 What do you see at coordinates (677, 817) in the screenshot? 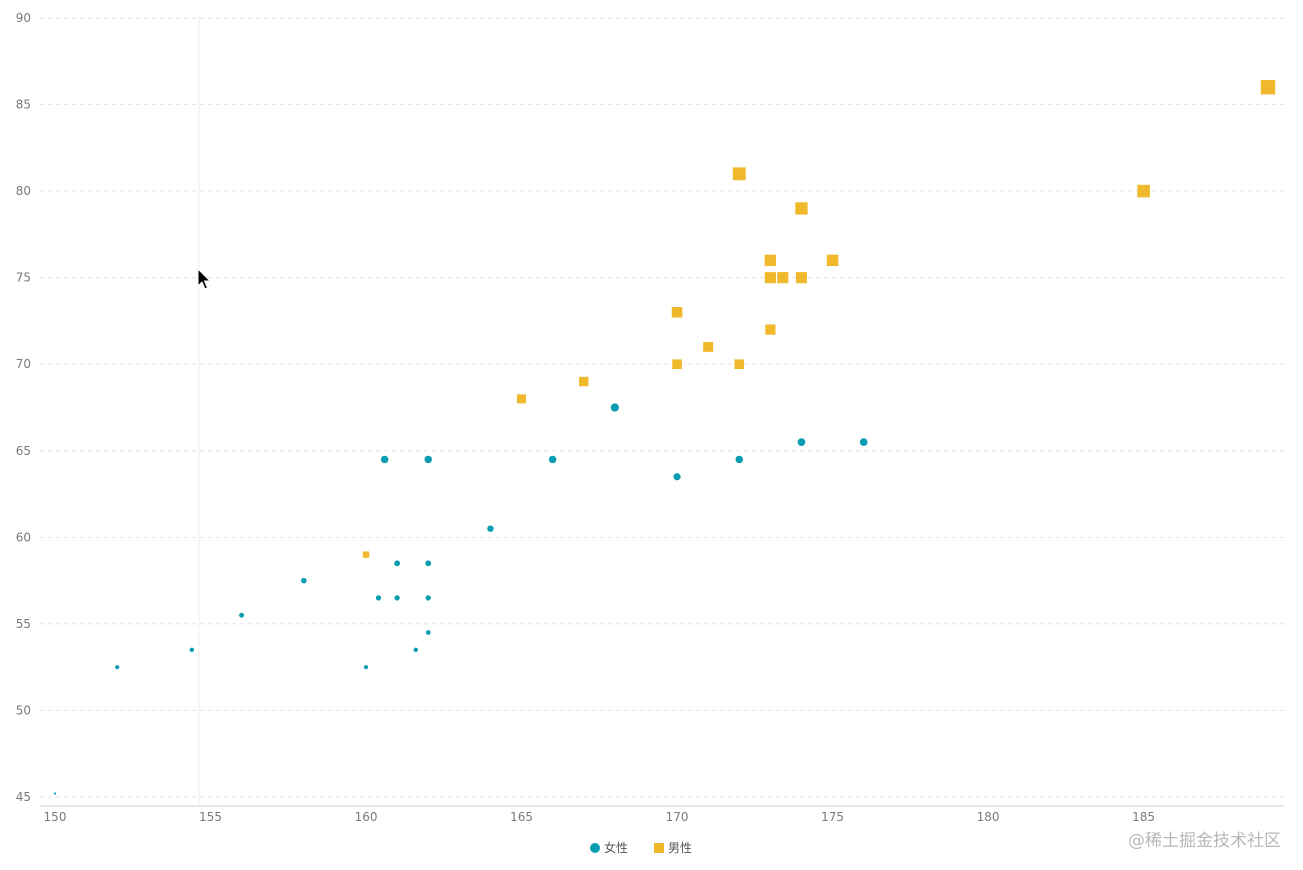
I see `x-tick-label: 170` at bounding box center [677, 817].